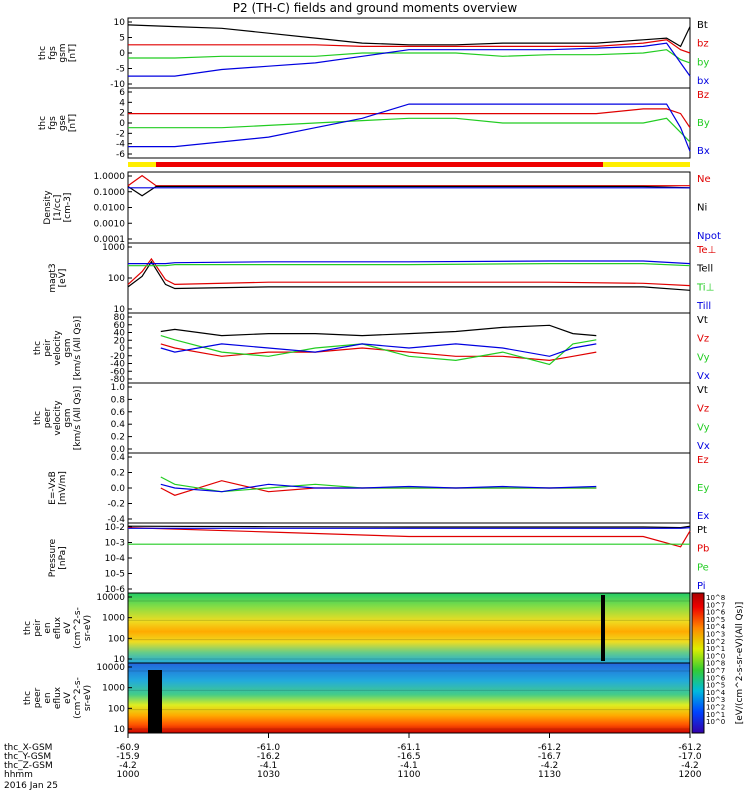 This screenshot has width=750, height=800. I want to click on xaxis-row-label: hhmm, so click(18, 775).